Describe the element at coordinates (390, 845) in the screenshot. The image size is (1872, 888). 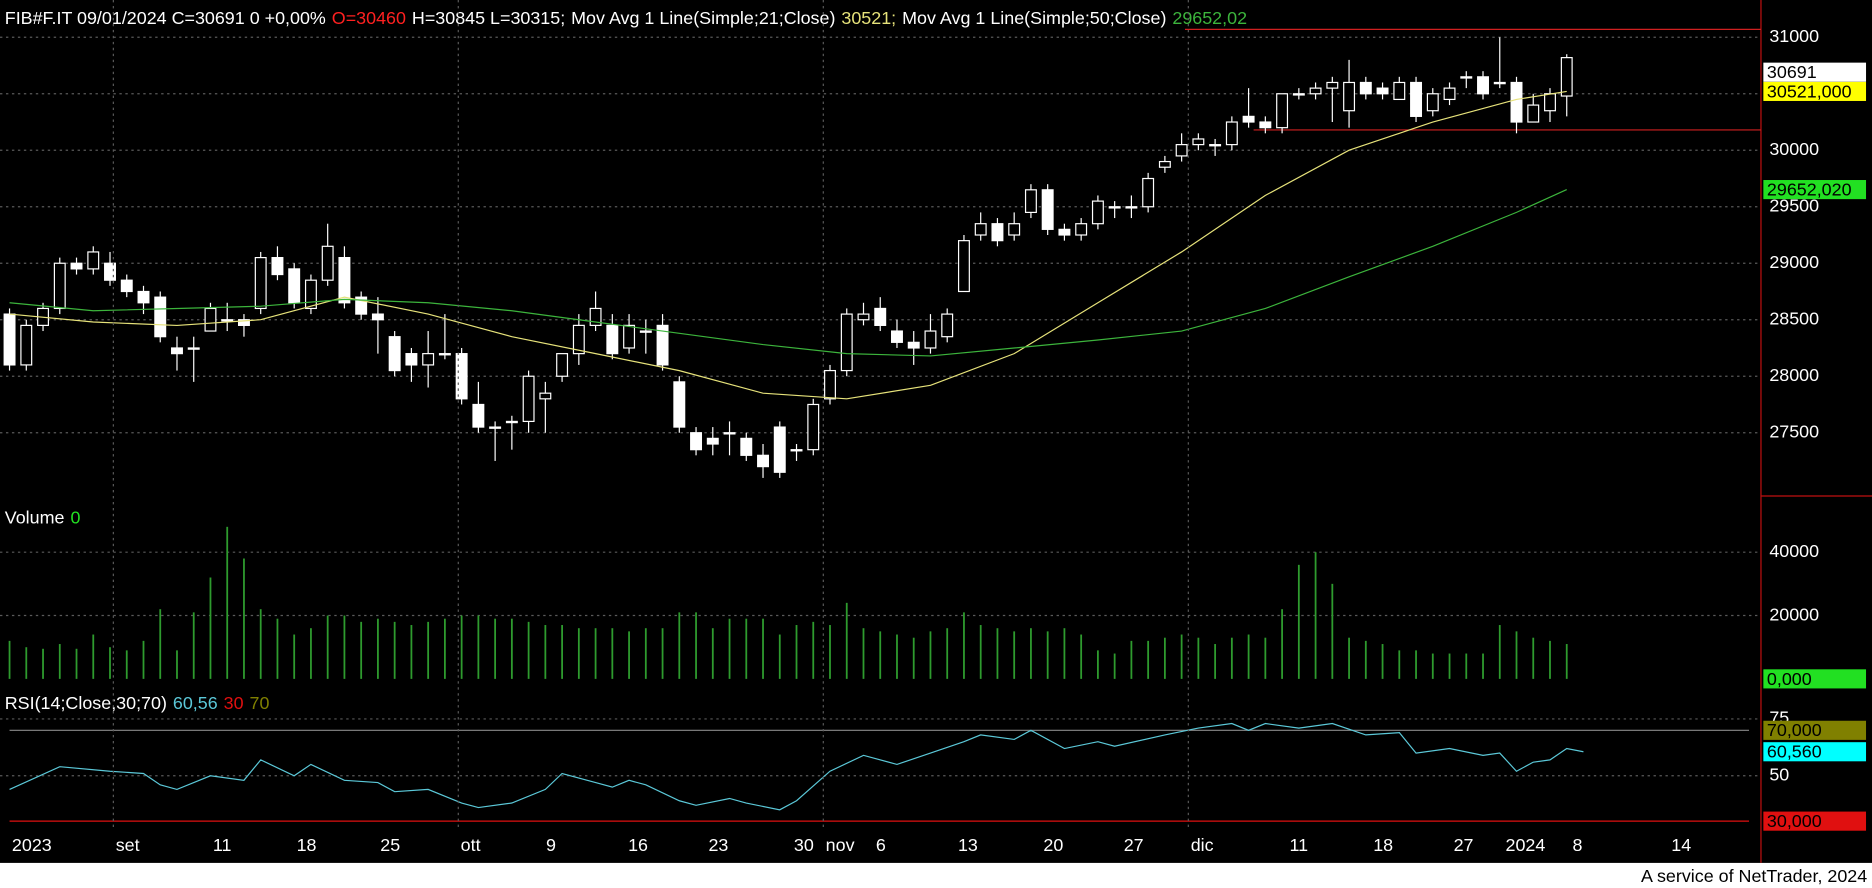
I see `x-tick-label: 25` at that location.